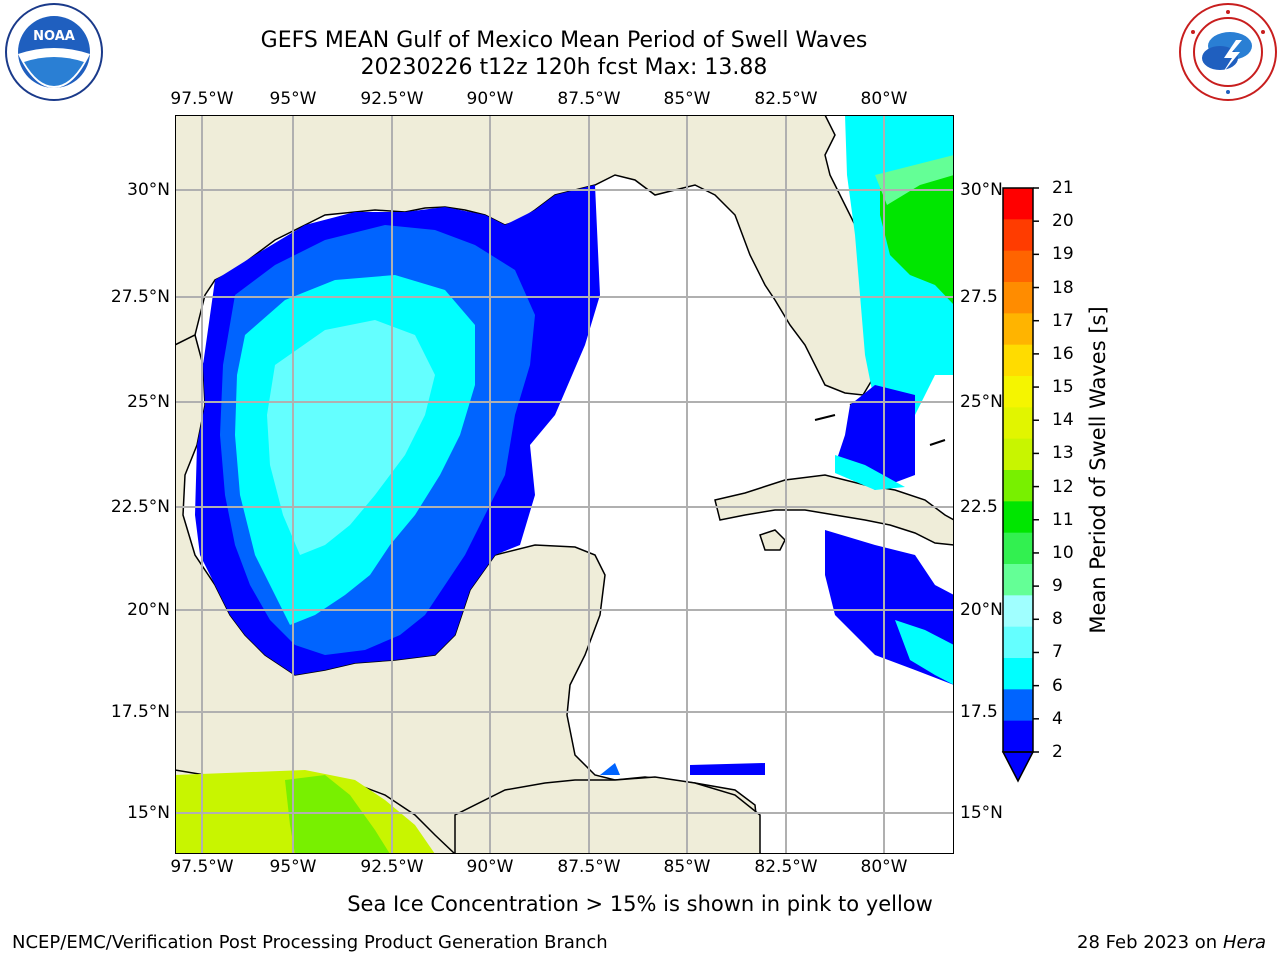 This screenshot has width=1280, height=960. I want to click on lon-tick-top: 87.5°W, so click(589, 99).